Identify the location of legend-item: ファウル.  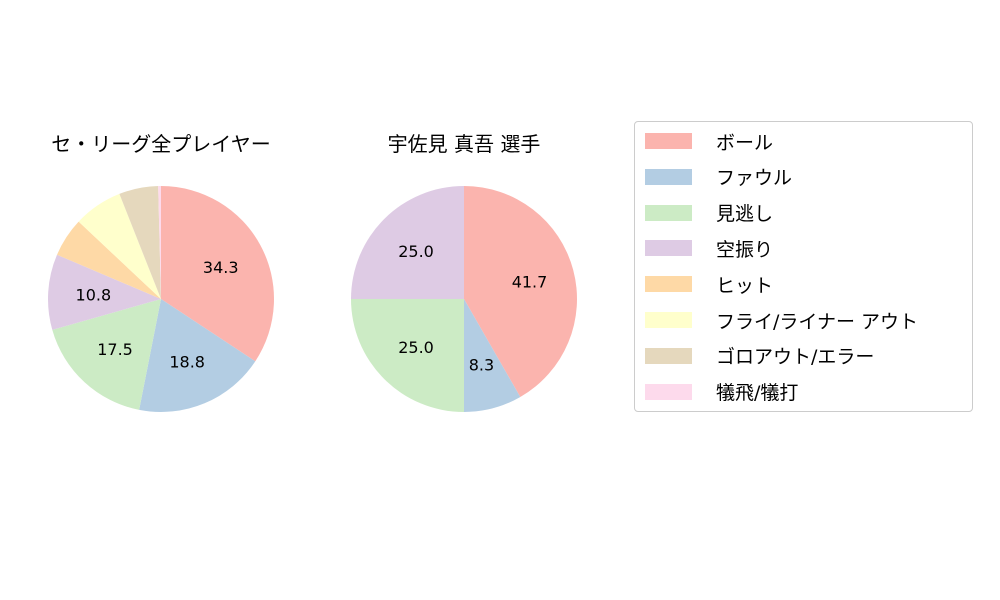
(718, 177).